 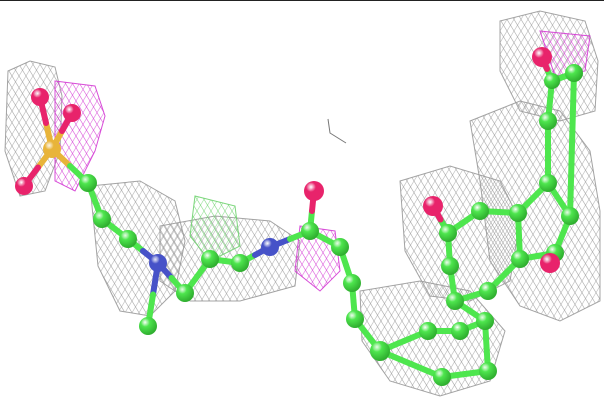 I want to click on top-border-line, so click(x=302, y=0).